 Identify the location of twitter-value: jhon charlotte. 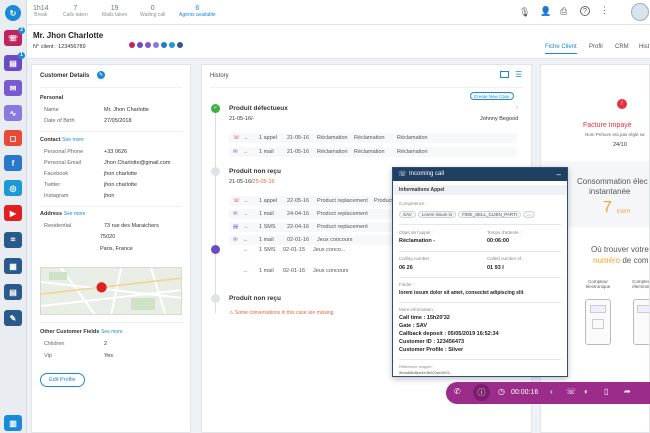
(121, 185).